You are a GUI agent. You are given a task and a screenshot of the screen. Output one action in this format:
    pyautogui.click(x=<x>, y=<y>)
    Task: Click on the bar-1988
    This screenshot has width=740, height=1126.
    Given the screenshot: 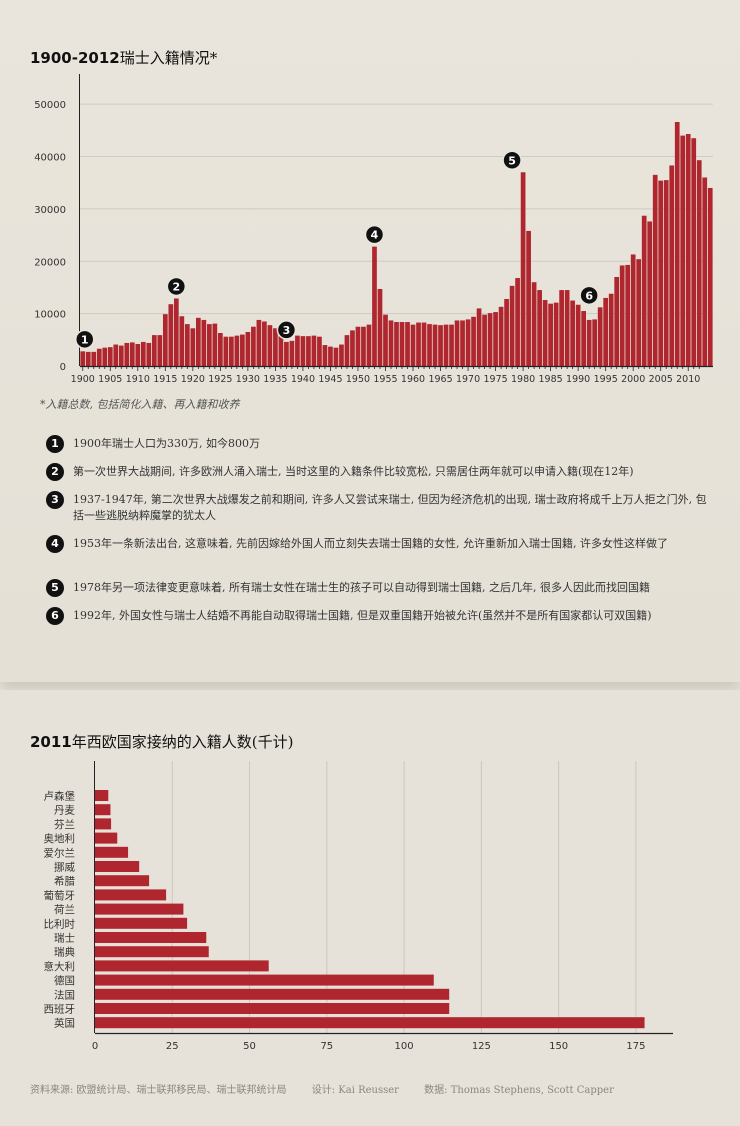 What is the action you would take?
    pyautogui.click(x=567, y=328)
    